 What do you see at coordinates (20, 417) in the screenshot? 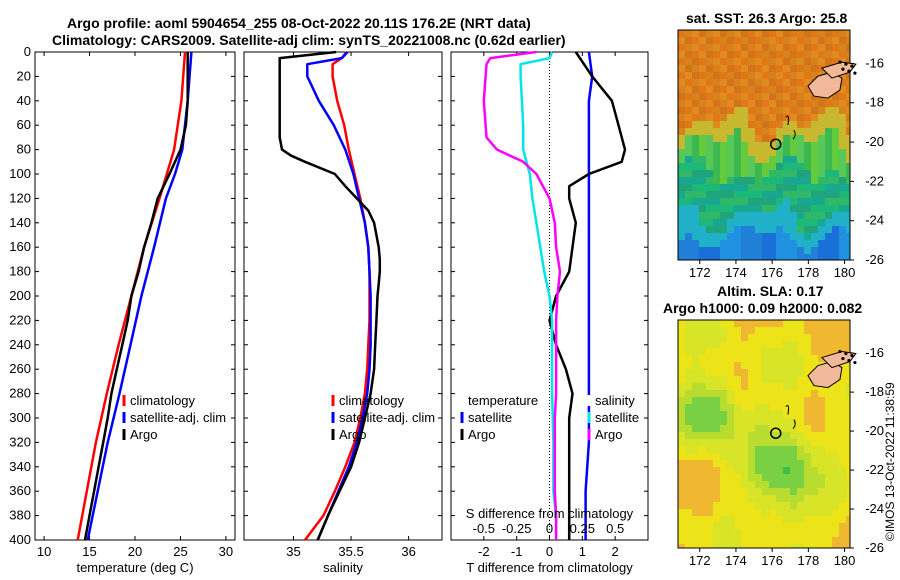
I see `depth-tick-label: 300` at bounding box center [20, 417].